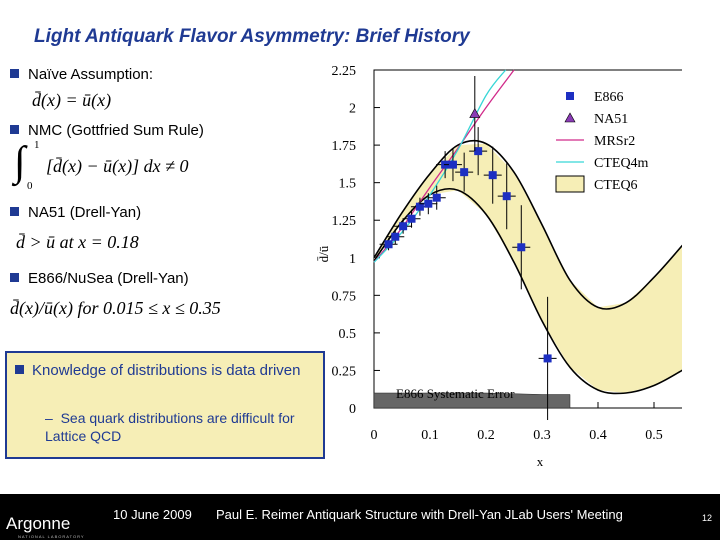 The height and width of the screenshot is (540, 720). Describe the element at coordinates (621, 163) in the screenshot. I see `legend-label: CTEQ4m` at that location.